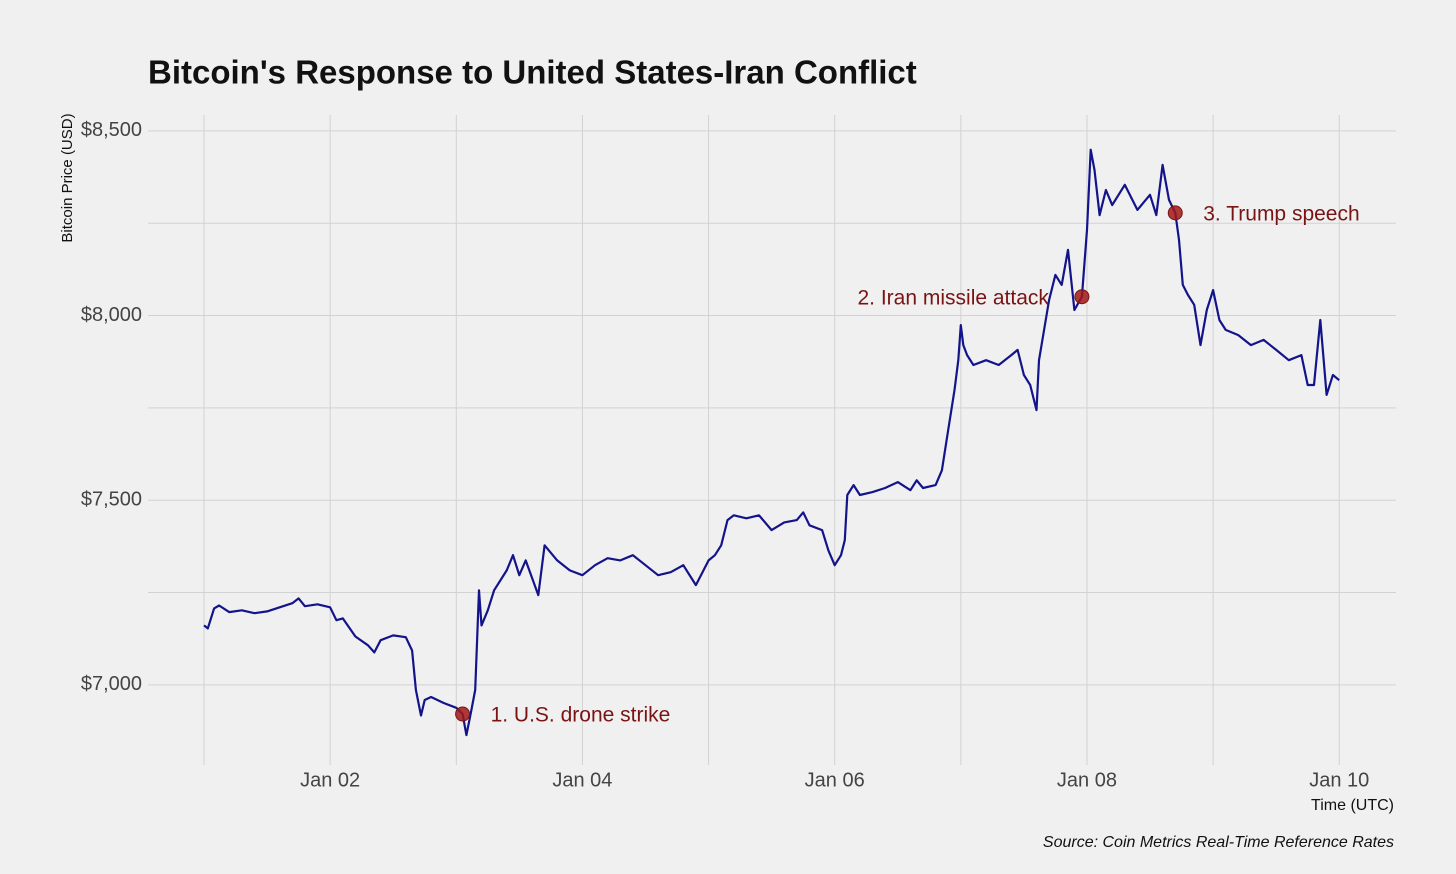 The image size is (1456, 874). Describe the element at coordinates (954, 297) in the screenshot. I see `event-label: 2. Iran missile attack` at that location.